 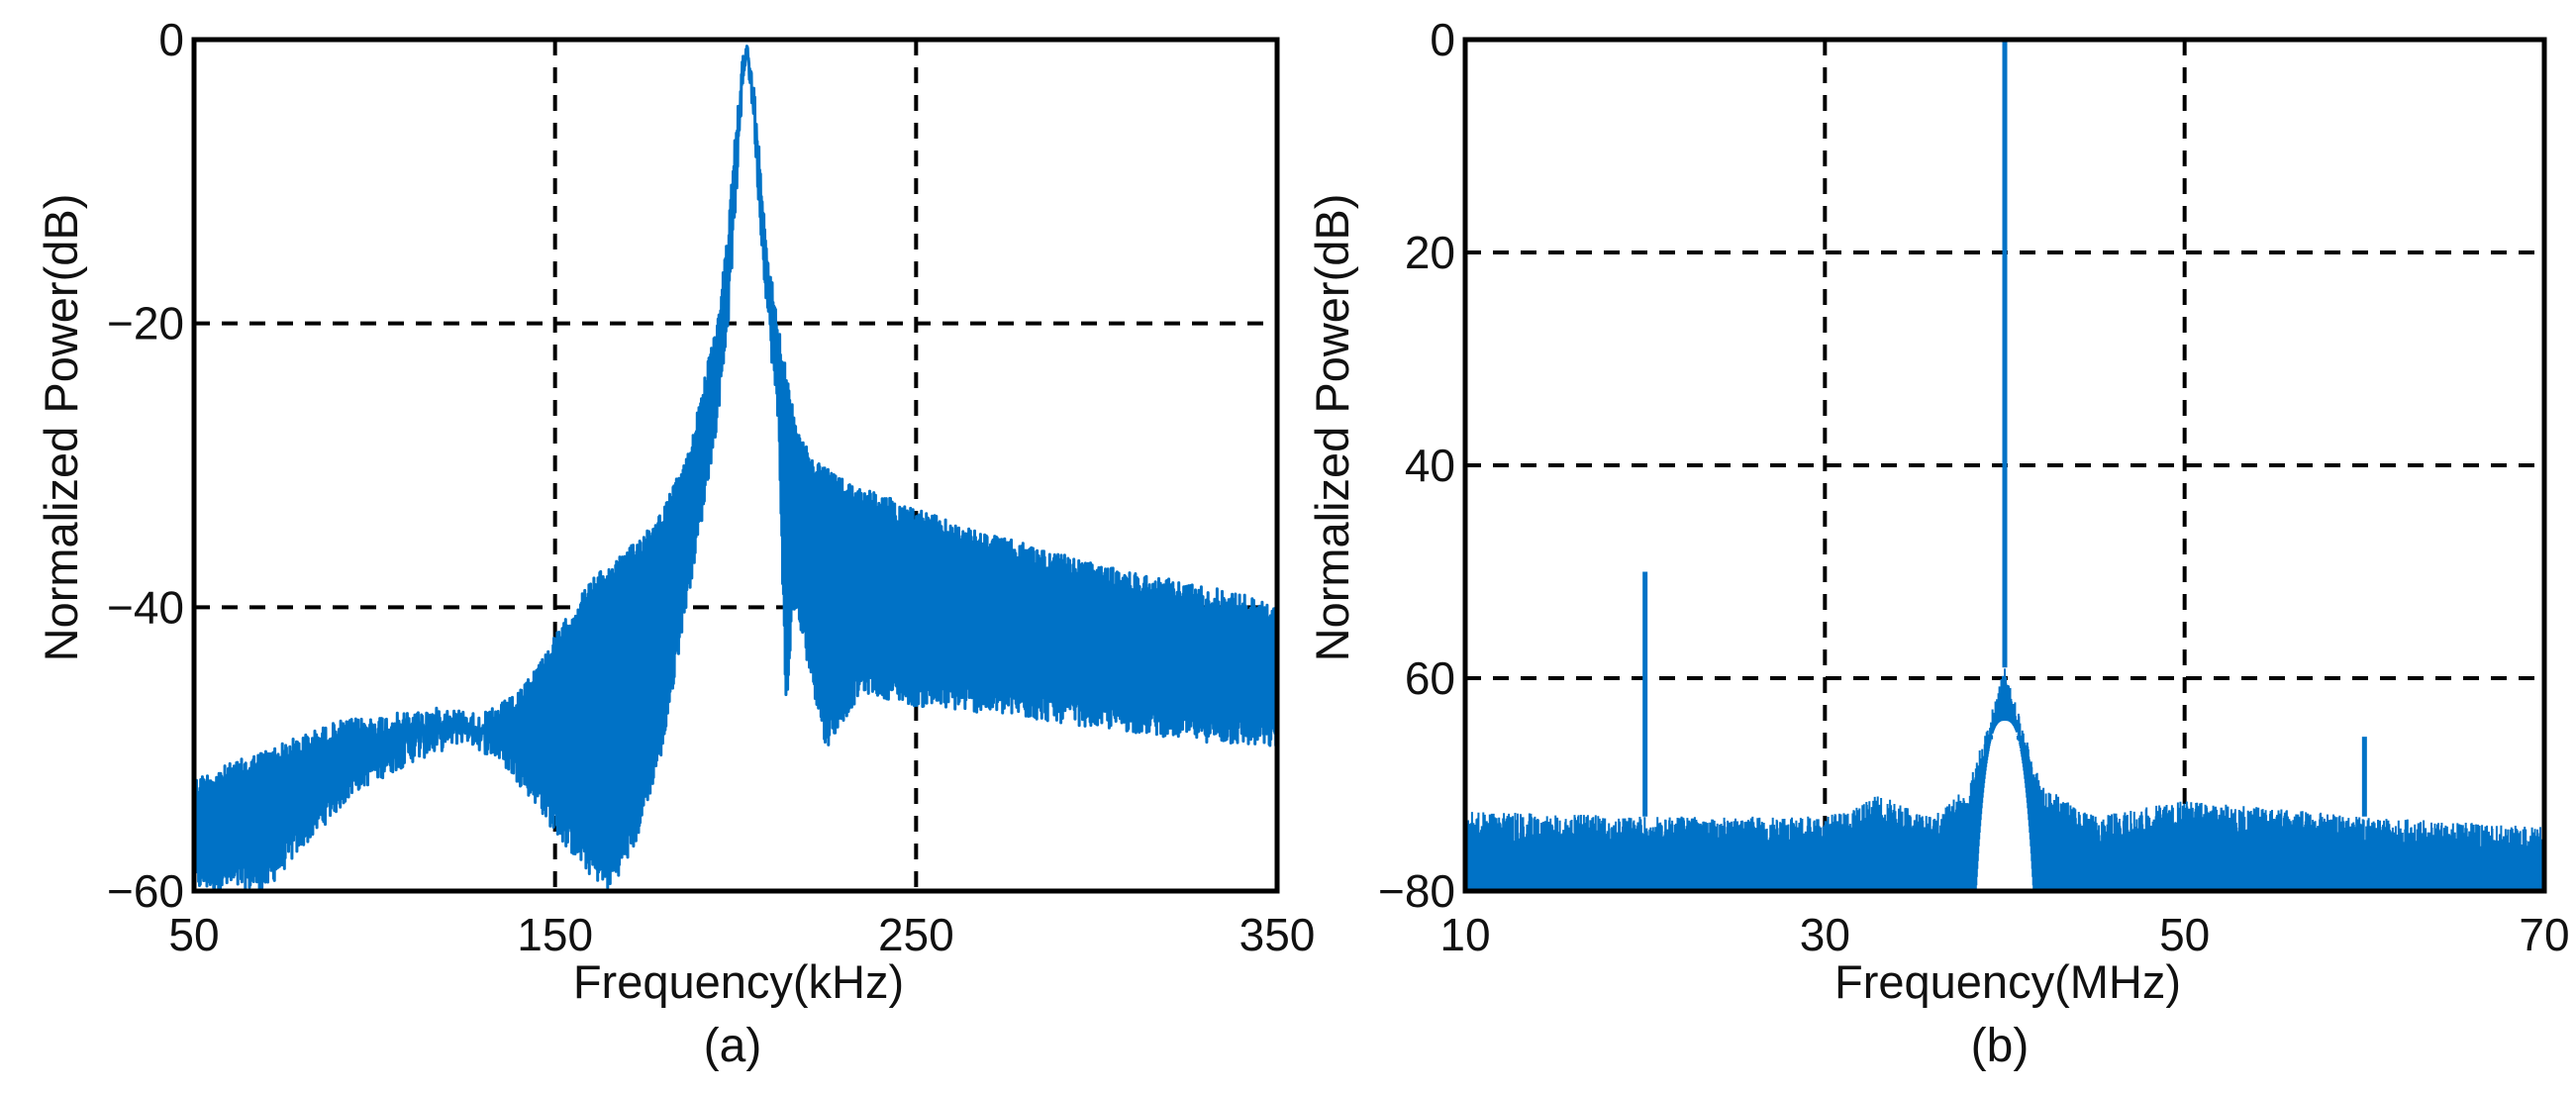 What do you see at coordinates (2001, 1046) in the screenshot?
I see `panel-label-b: (b)` at bounding box center [2001, 1046].